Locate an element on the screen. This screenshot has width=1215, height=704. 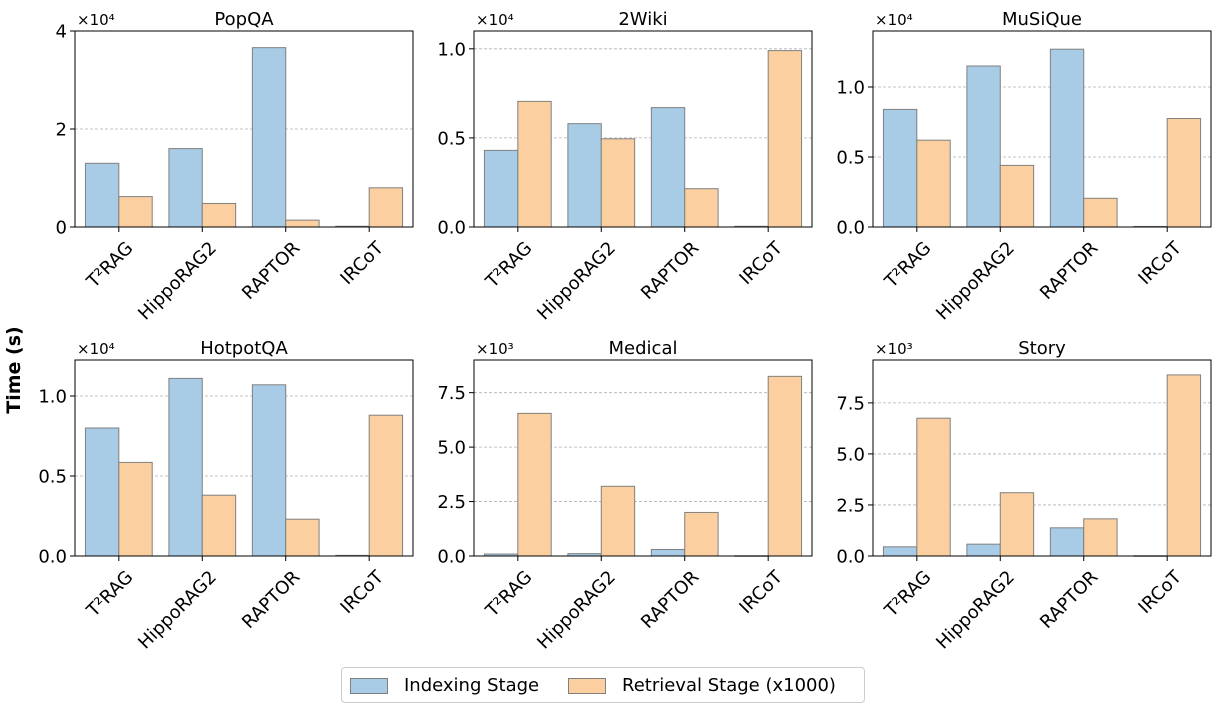
legend-item-retrieval: Retrieval Stage (x1000) is located at coordinates (702, 685).